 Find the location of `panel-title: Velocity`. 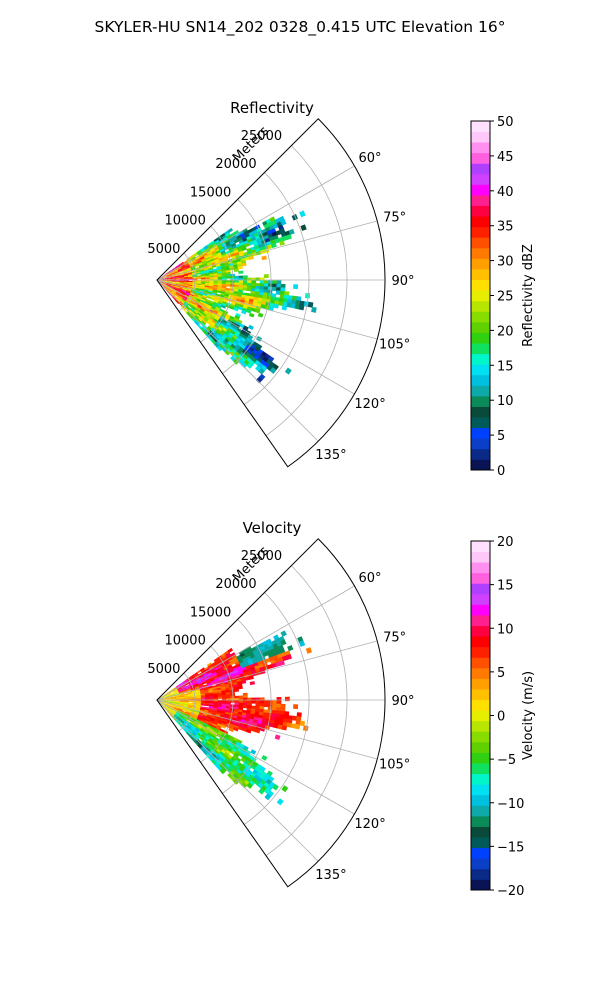

panel-title: Velocity is located at coordinates (272, 528).